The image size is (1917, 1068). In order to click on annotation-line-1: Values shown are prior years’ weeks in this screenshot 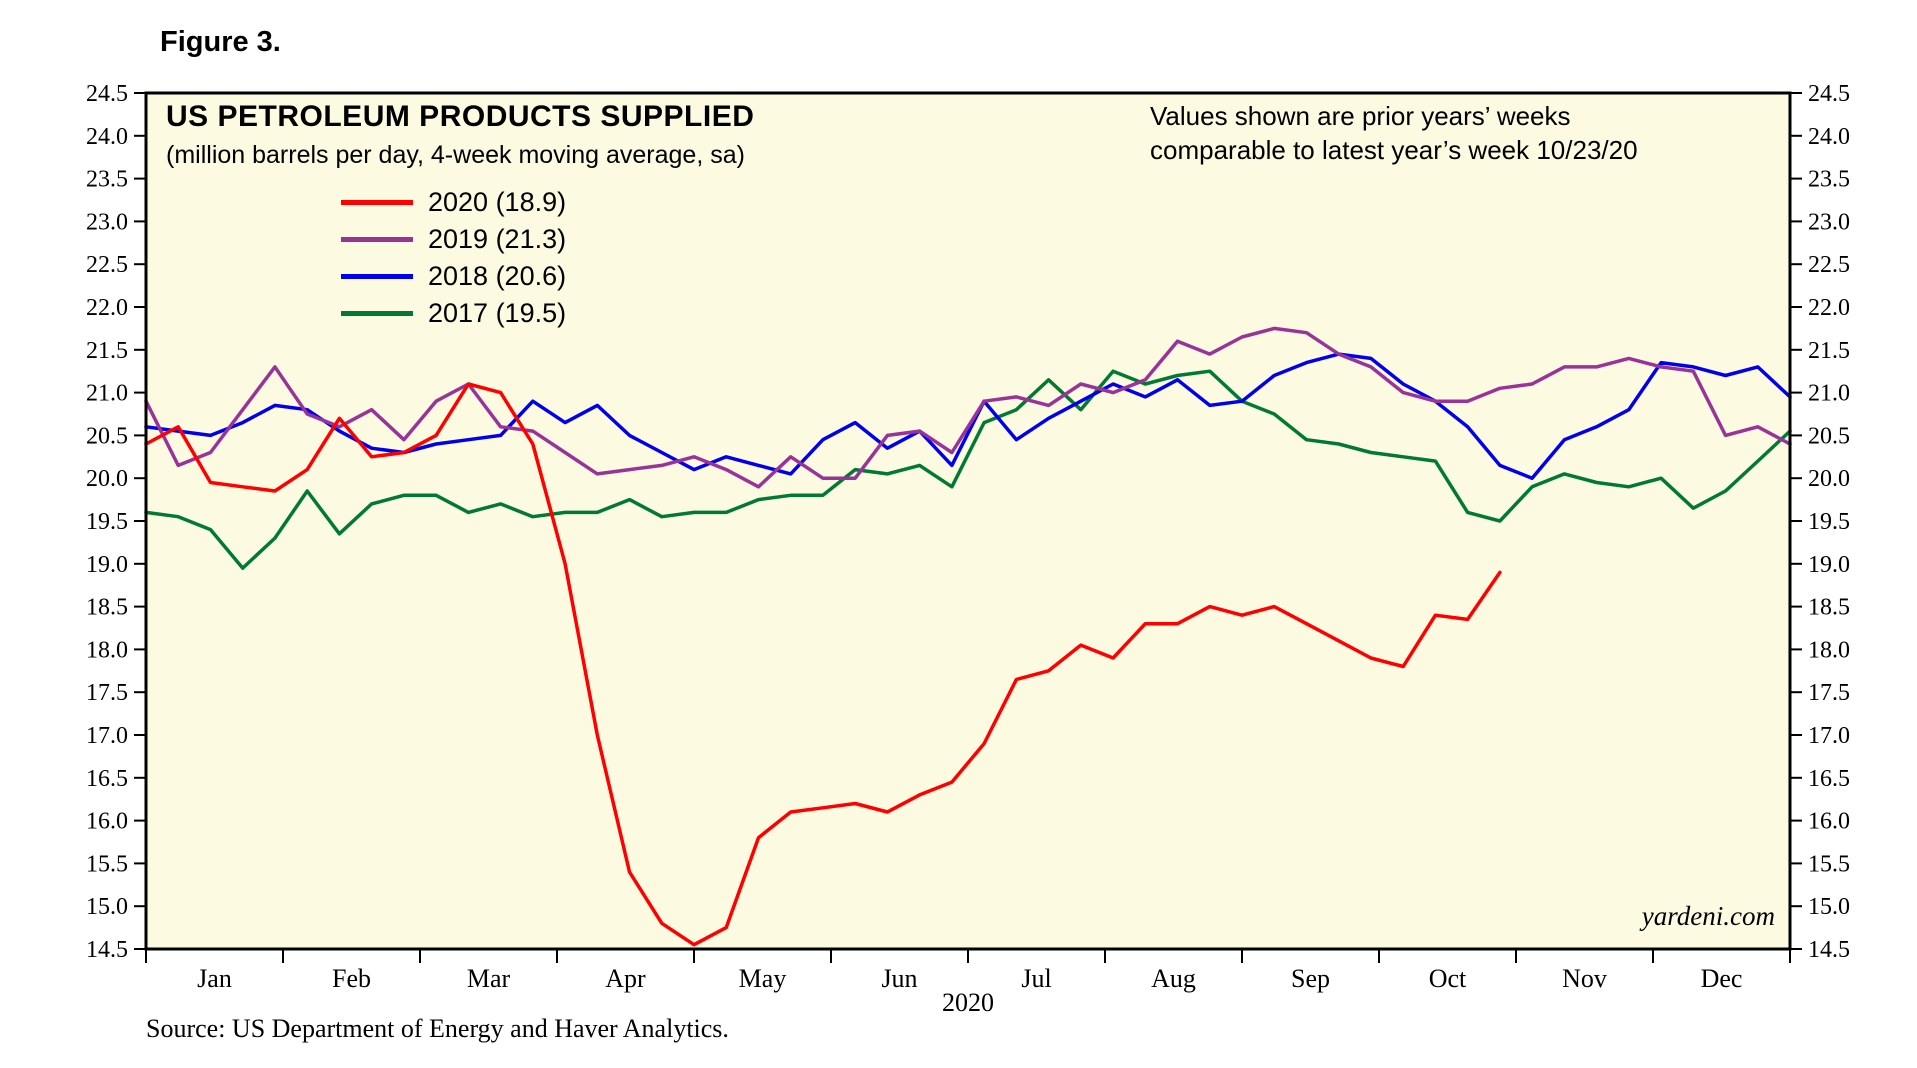, I will do `click(1360, 116)`.